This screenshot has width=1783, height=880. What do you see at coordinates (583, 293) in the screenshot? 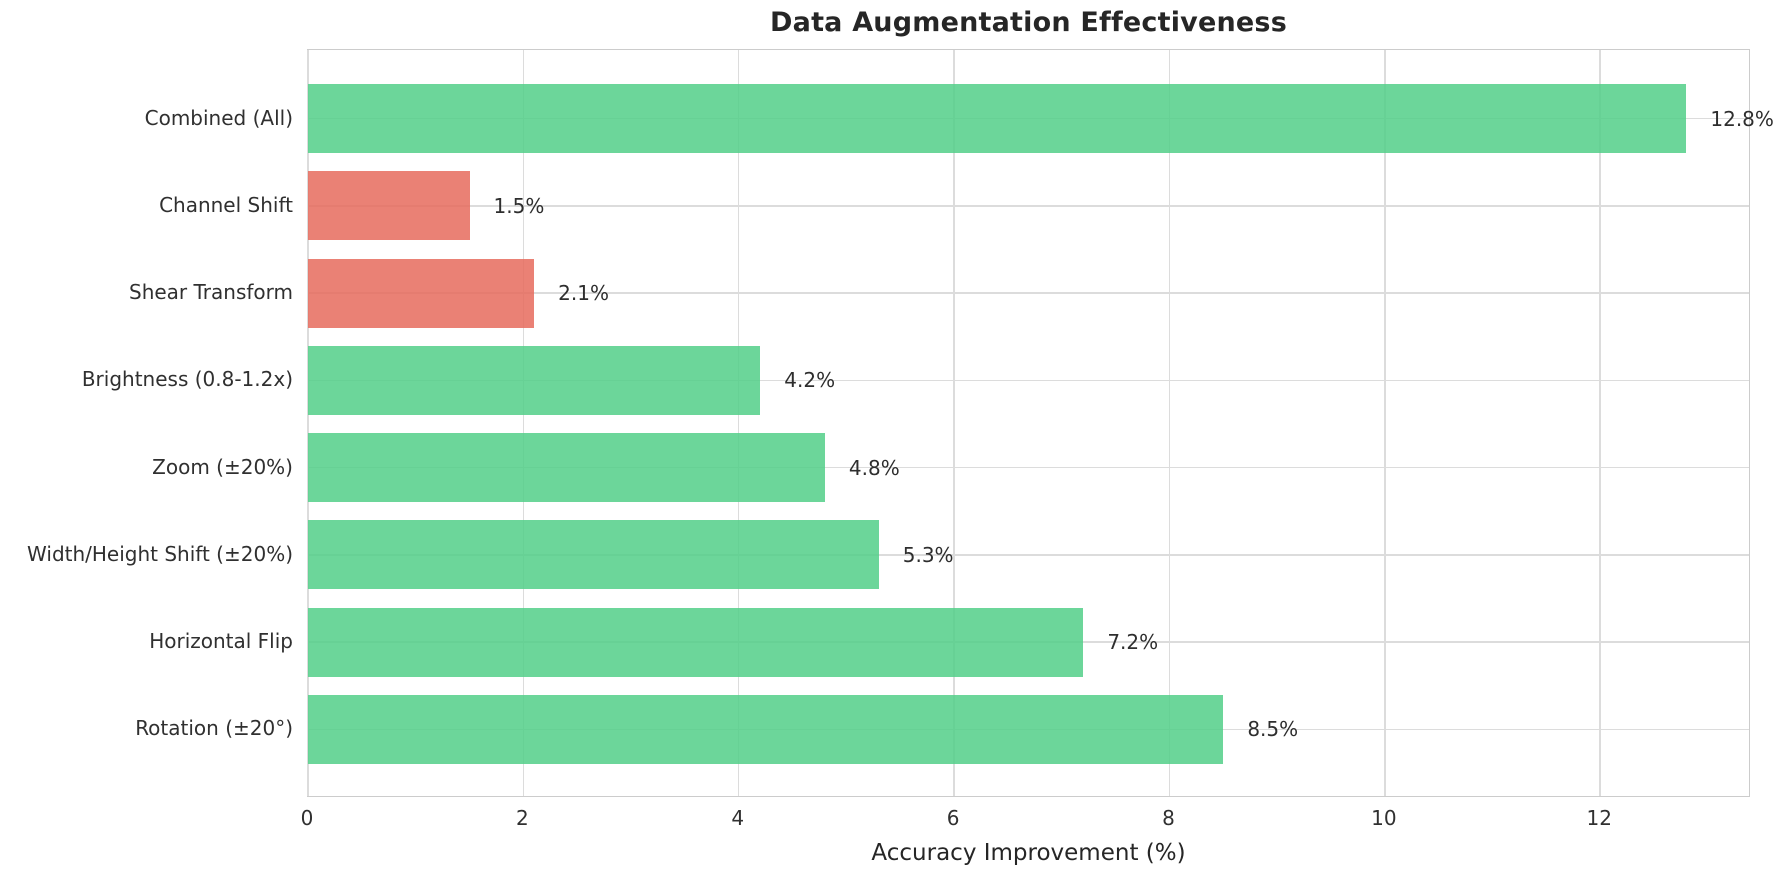
I see `bar-value-label: 2.1%` at bounding box center [583, 293].